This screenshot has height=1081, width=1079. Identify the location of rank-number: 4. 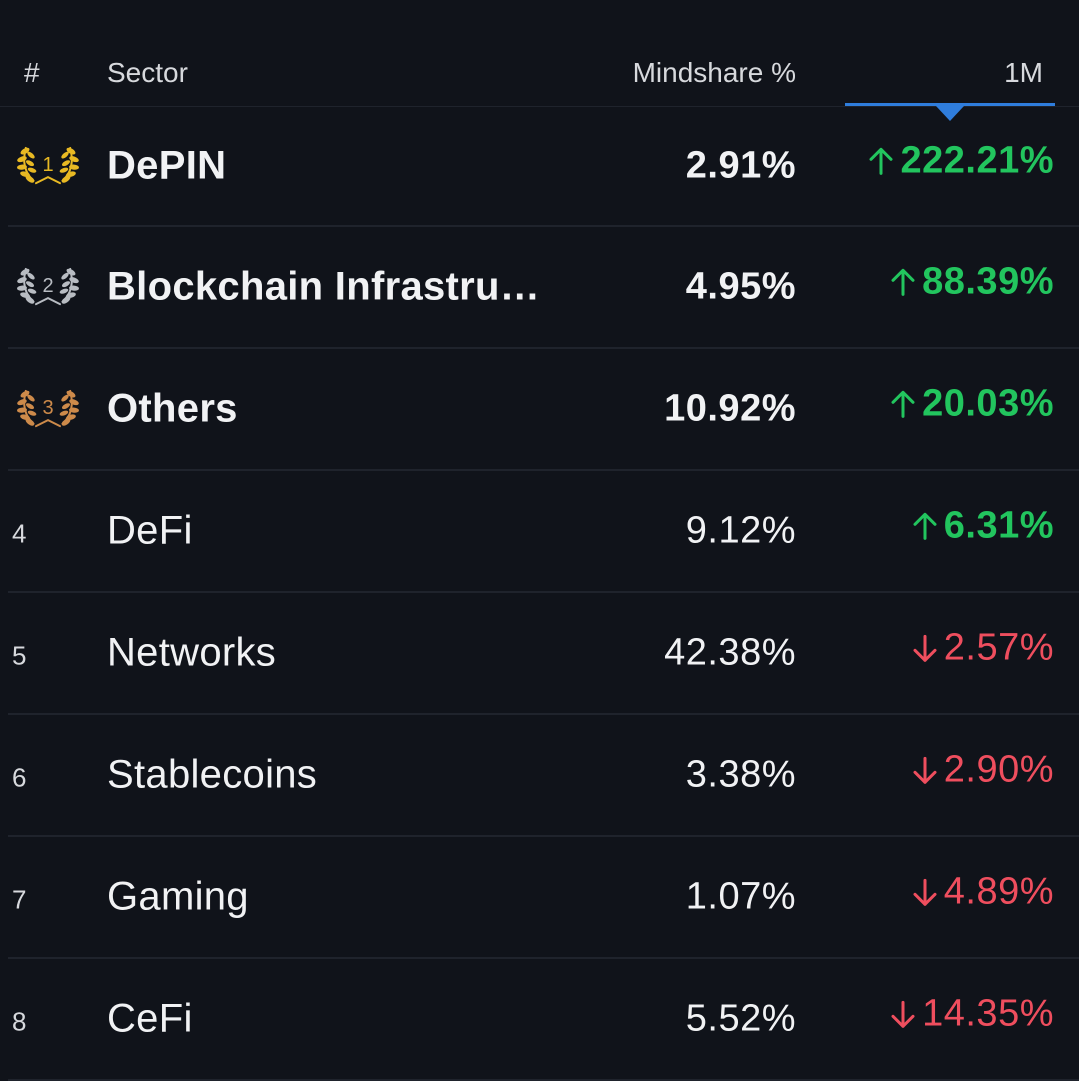
(19, 533).